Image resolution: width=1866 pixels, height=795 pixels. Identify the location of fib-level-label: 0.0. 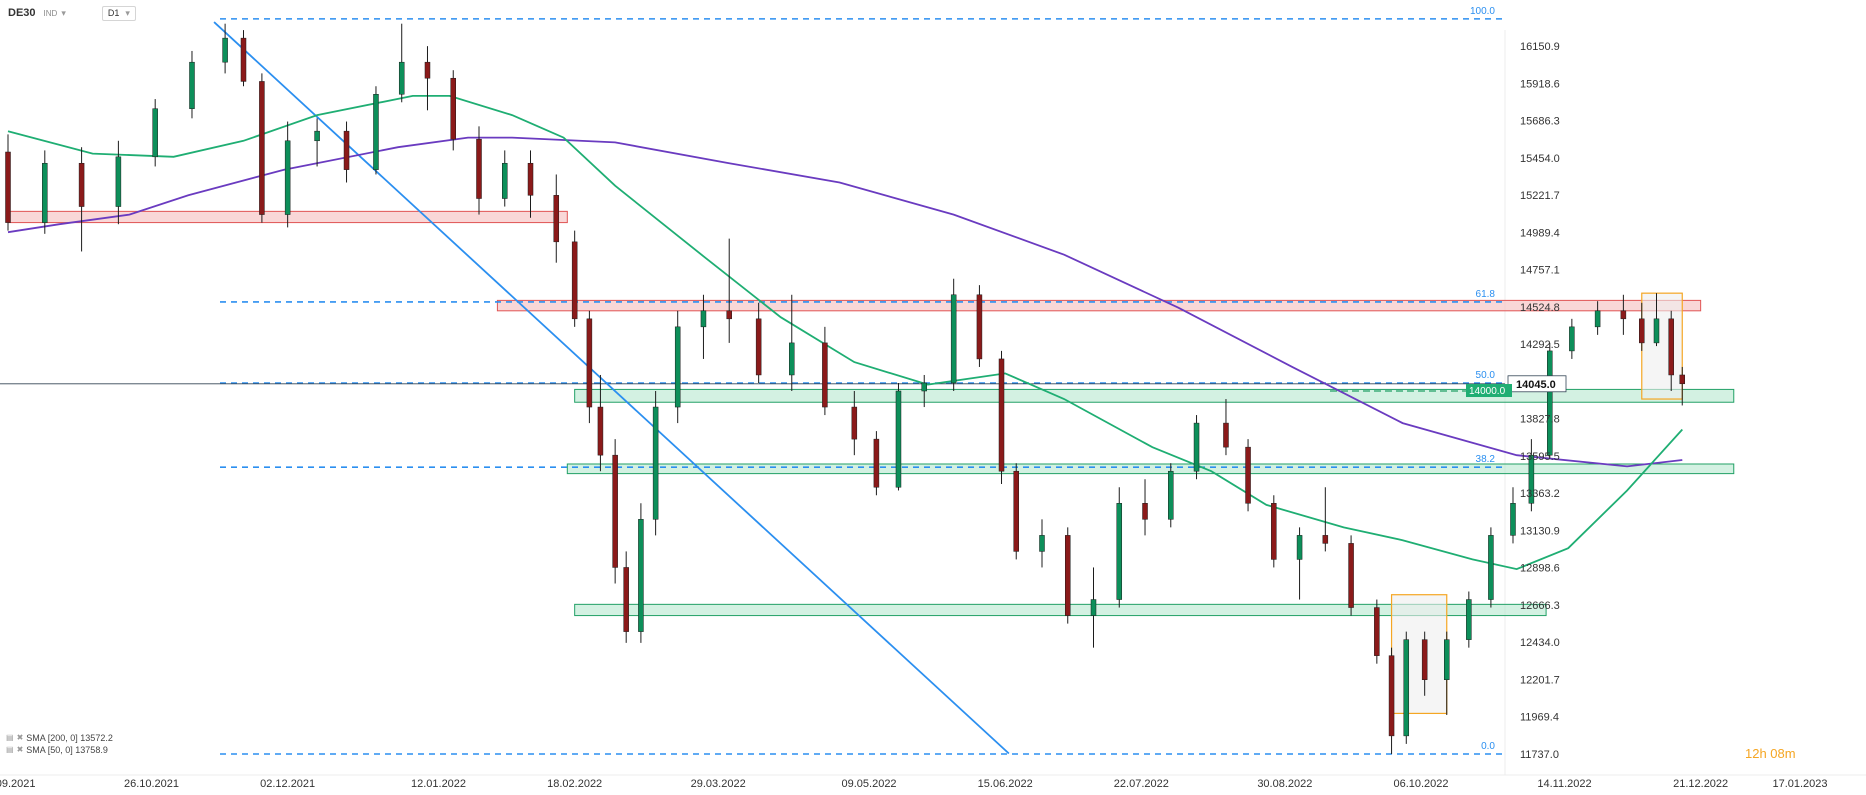
(1488, 746).